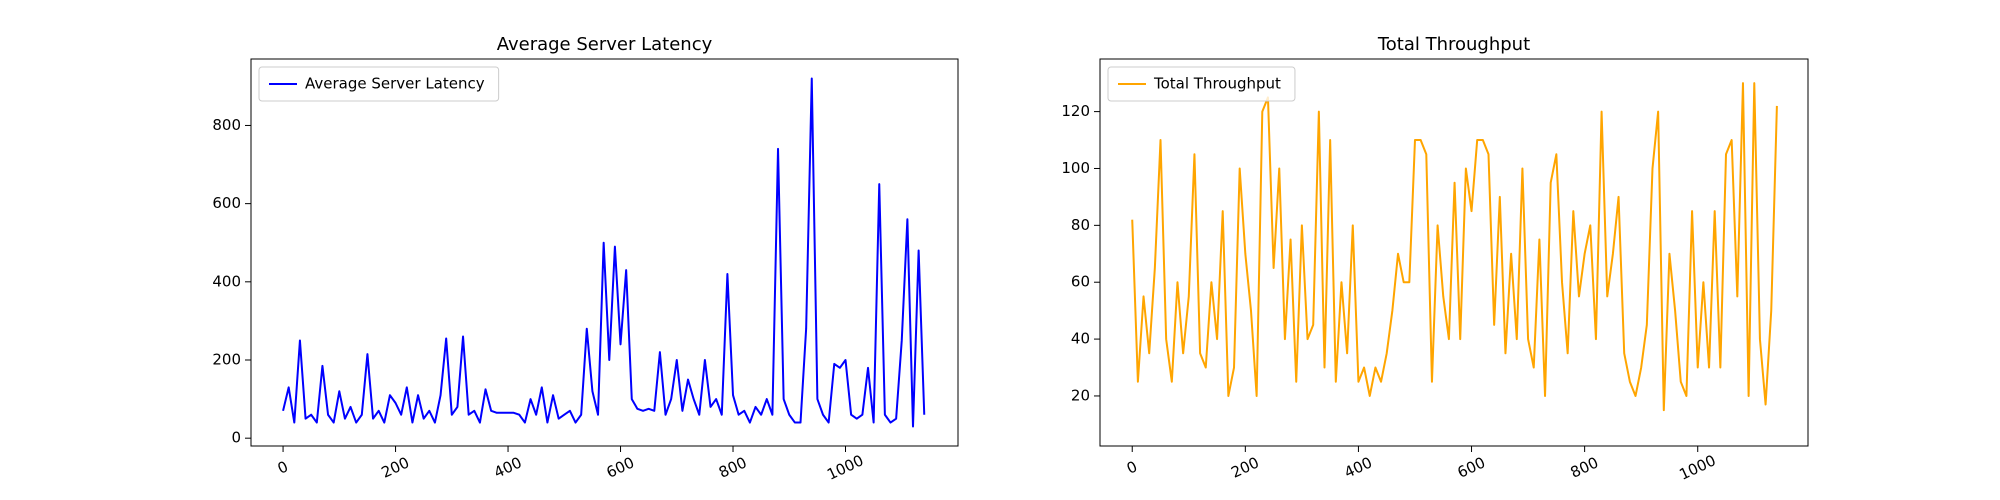 Image resolution: width=2000 pixels, height=500 pixels. I want to click on y-tick-label: 800, so click(226, 125).